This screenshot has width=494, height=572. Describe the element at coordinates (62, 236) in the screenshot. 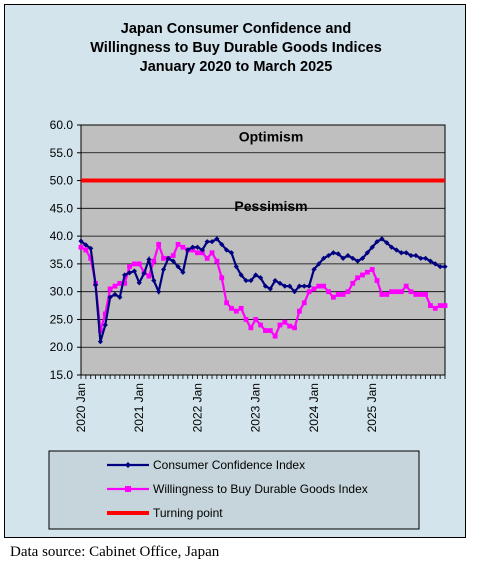

I see `y-tick-label: 40.0` at that location.